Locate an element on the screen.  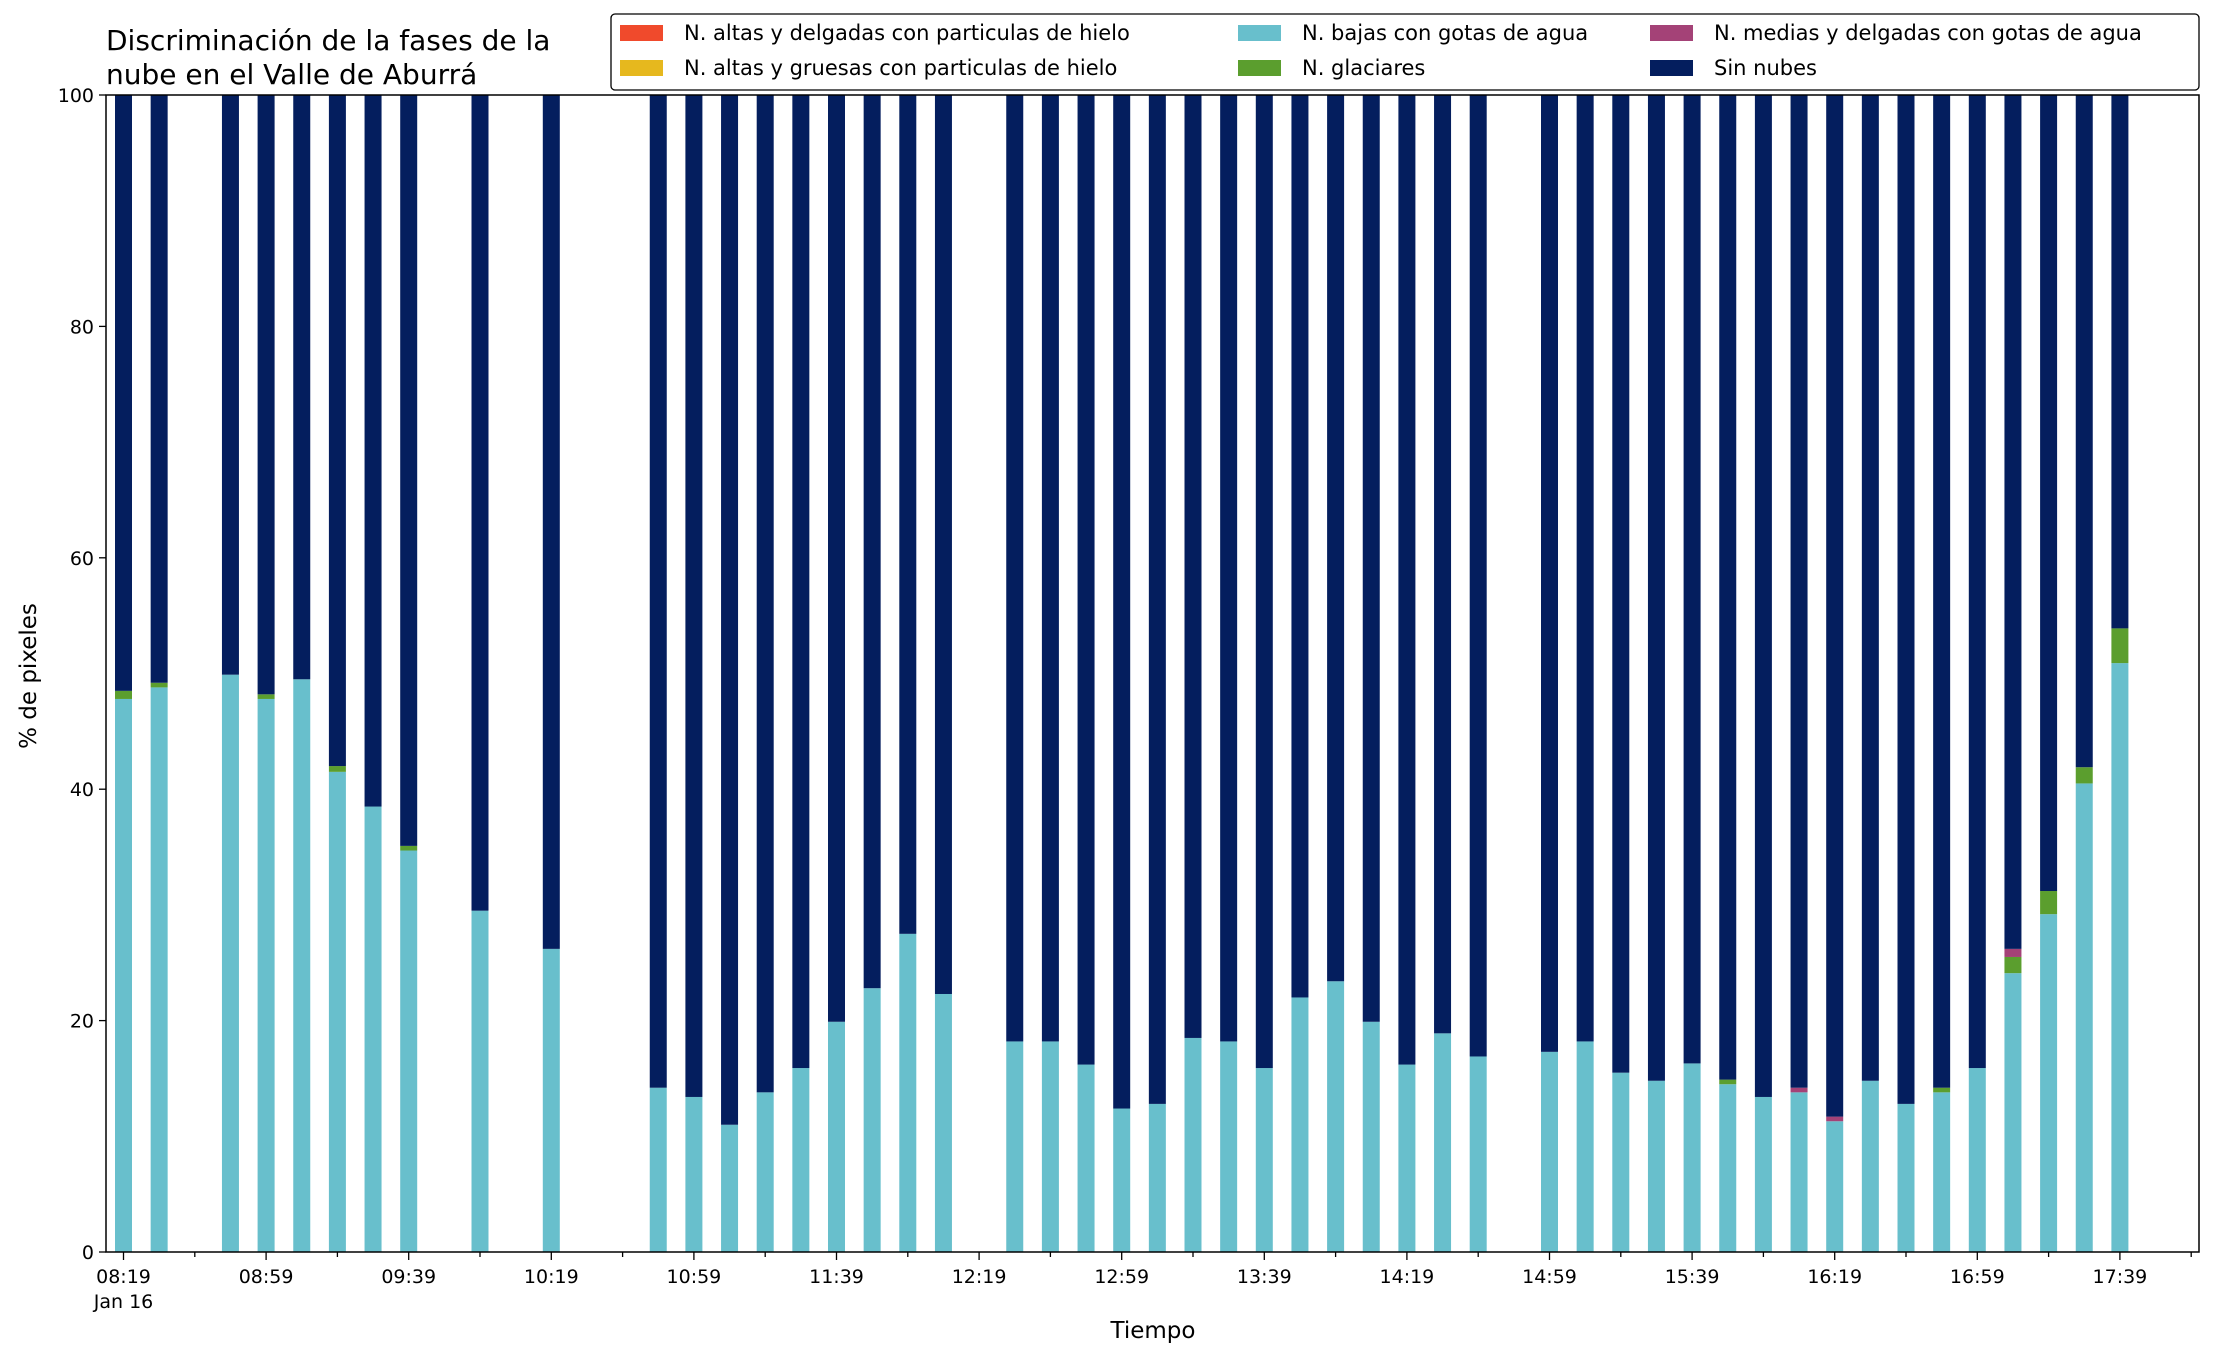
x-tick-sublabel: Jan 16 is located at coordinates (123, 1302).